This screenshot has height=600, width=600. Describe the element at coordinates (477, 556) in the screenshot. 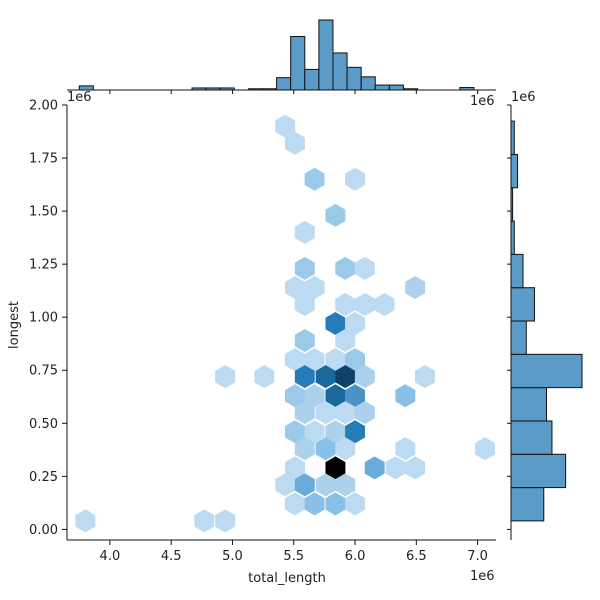

I see `x-tick-label-6: 7.0` at that location.